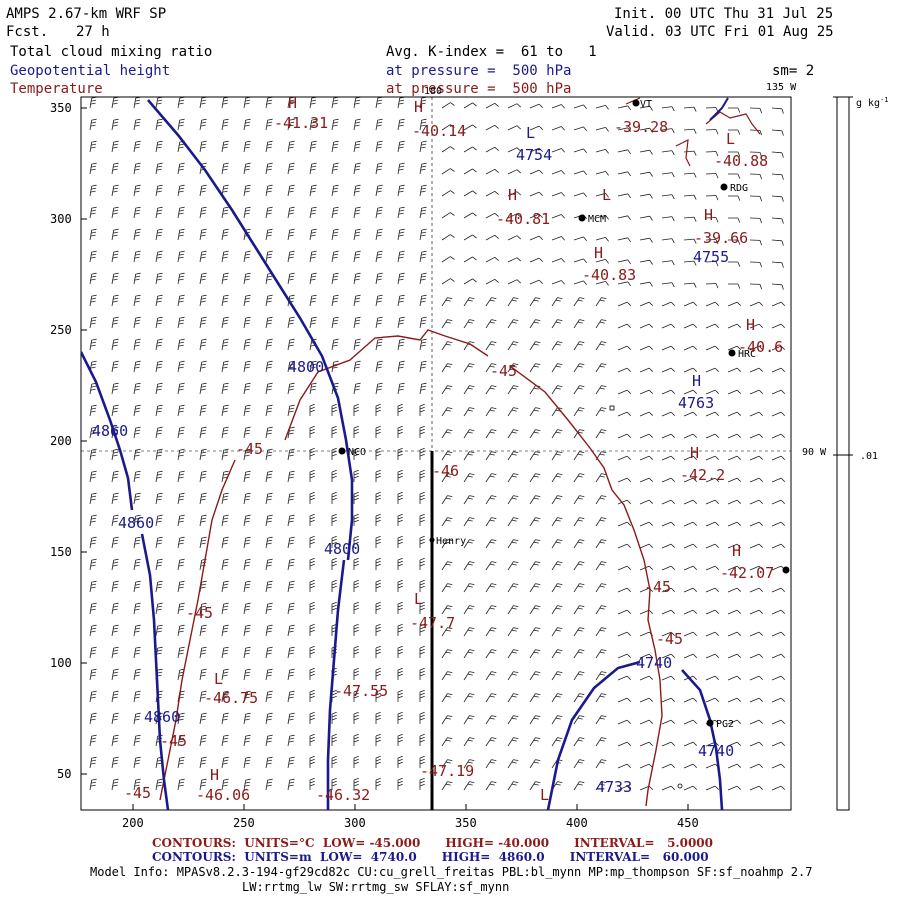 The height and width of the screenshot is (900, 900). What do you see at coordinates (410, 817) in the screenshot?
I see `x-axis: 200 250 300 350 400 450` at bounding box center [410, 817].